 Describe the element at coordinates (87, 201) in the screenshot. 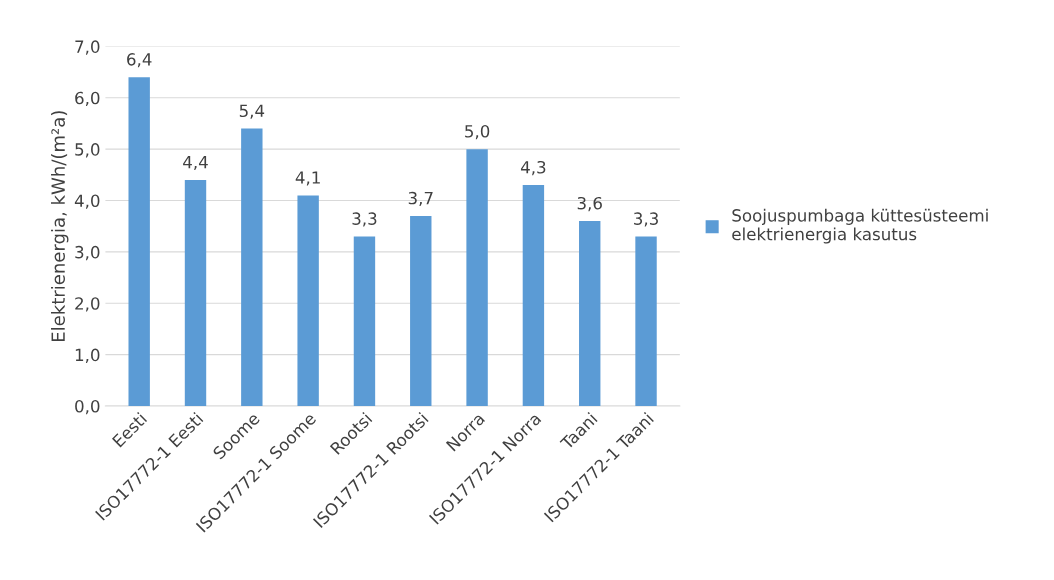

I see `y-tick-label: 4,0` at that location.